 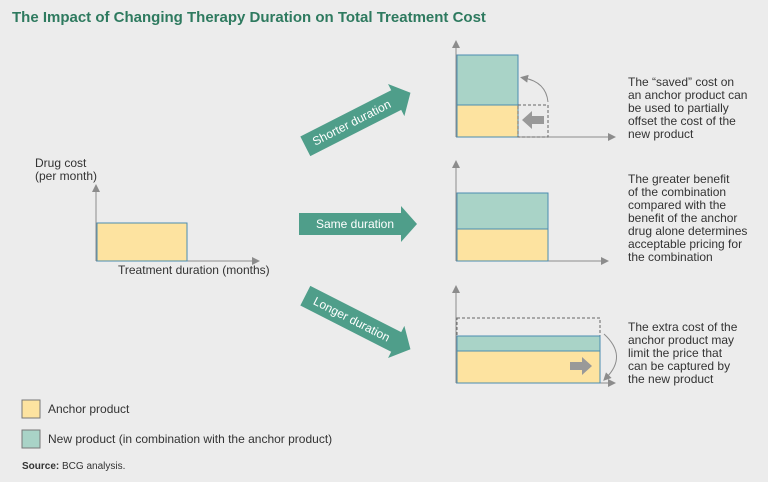 I want to click on arrow-longer: Longer duration, so click(x=355, y=322).